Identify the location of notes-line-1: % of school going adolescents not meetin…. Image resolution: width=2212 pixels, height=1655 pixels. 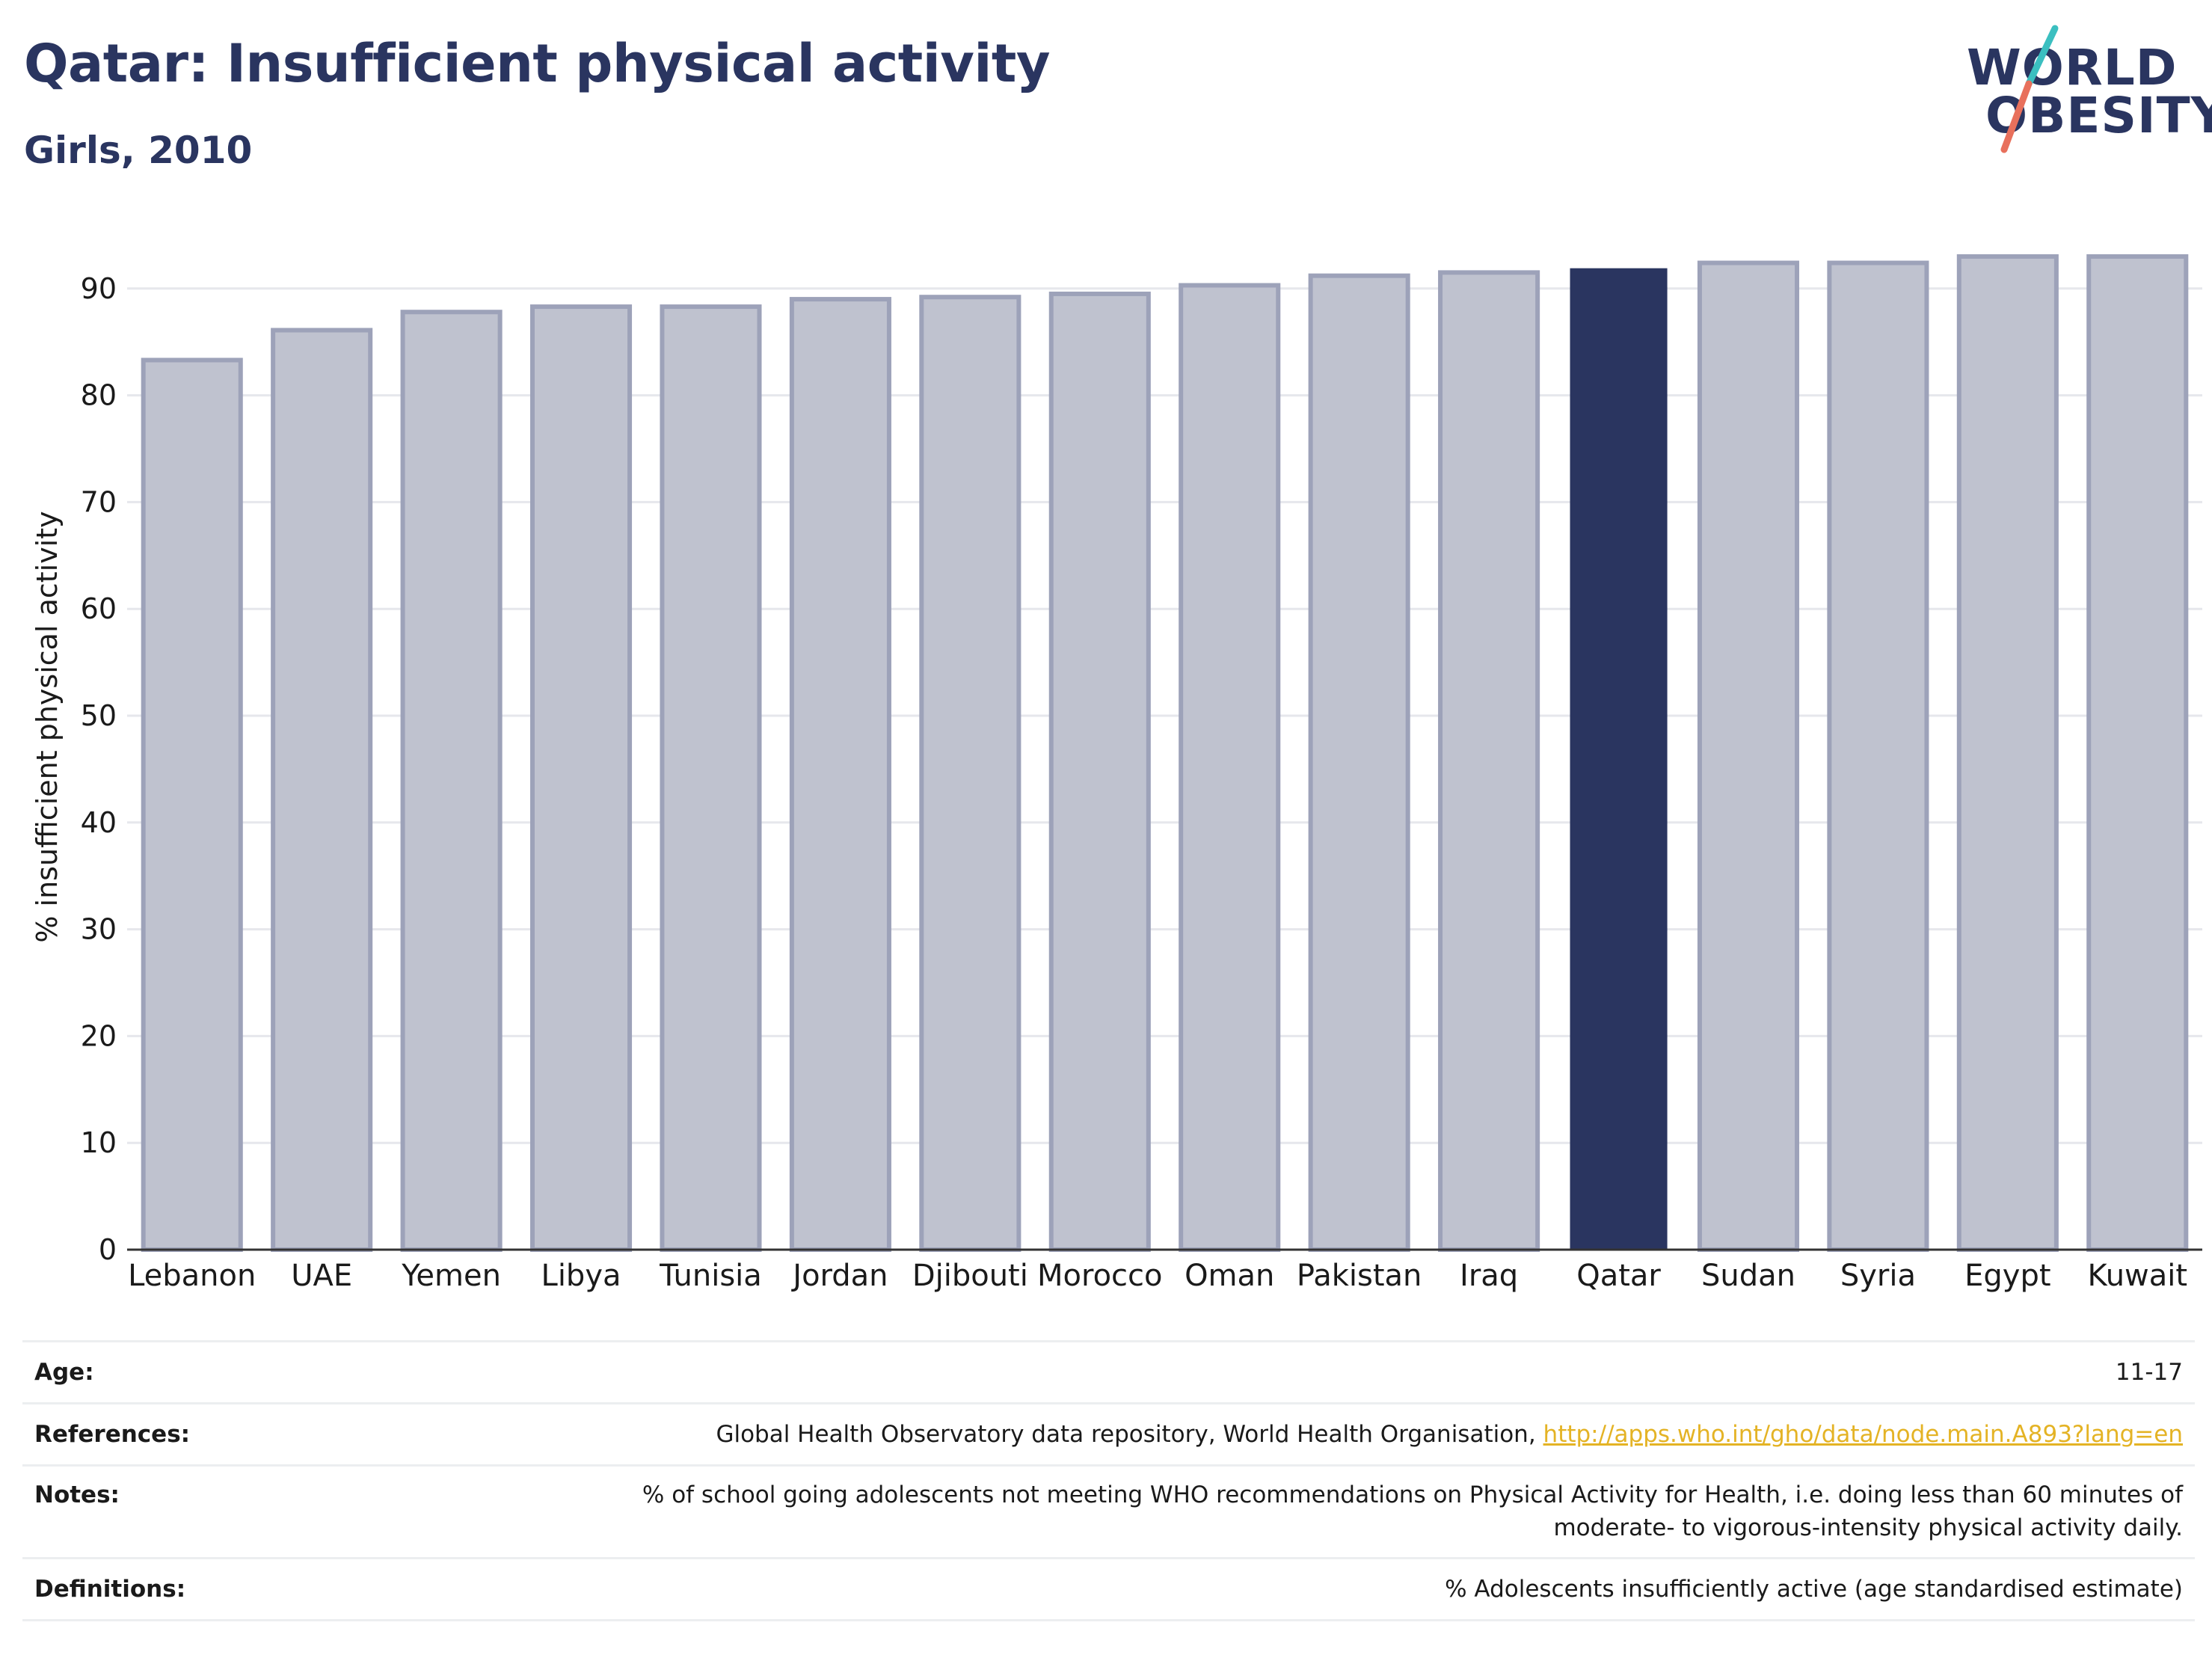
(1412, 1494).